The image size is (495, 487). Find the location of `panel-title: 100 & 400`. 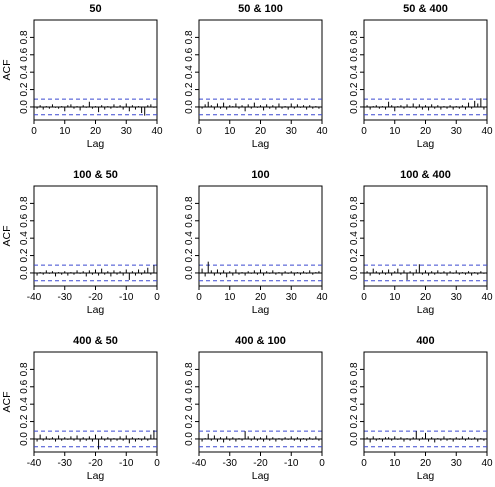

panel-title: 100 & 400 is located at coordinates (425, 175).